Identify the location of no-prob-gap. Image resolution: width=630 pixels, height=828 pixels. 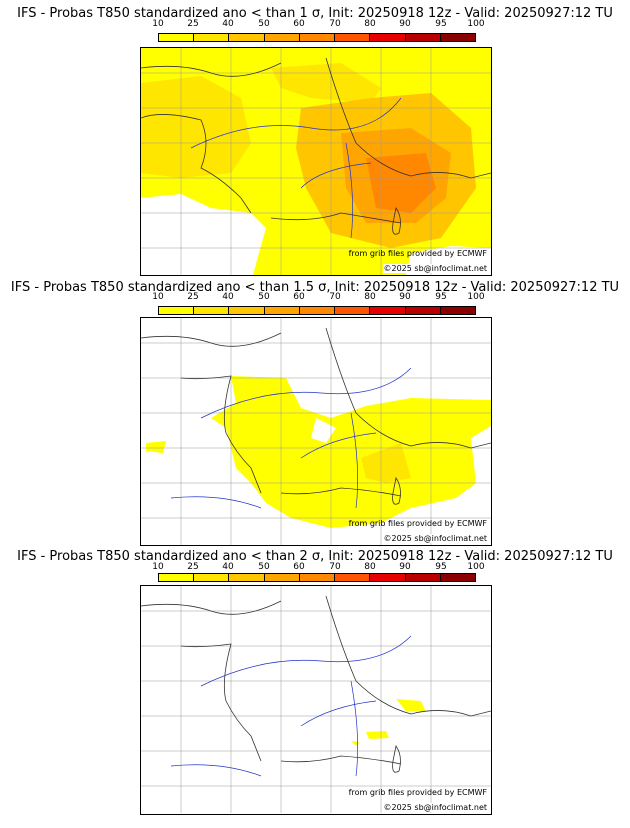
(323, 430).